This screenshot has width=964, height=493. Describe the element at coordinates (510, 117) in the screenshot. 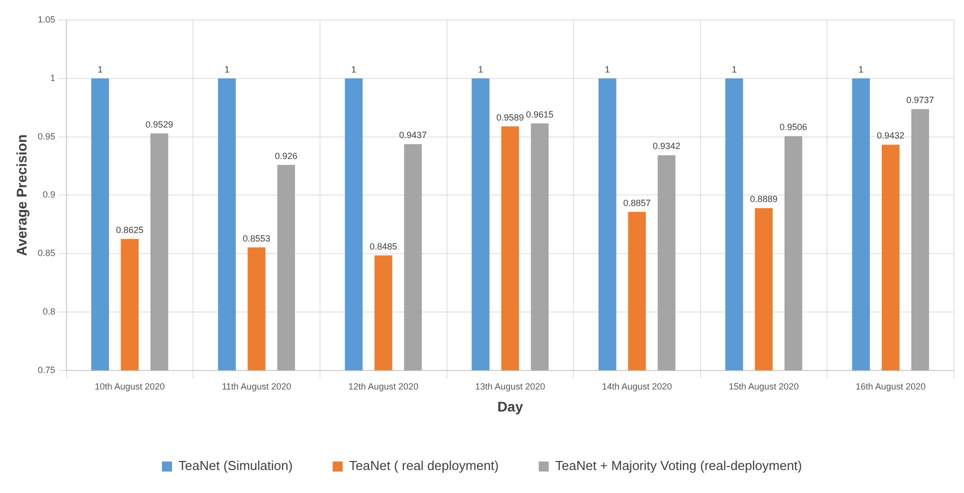

I see `data-label: 0.9589` at that location.